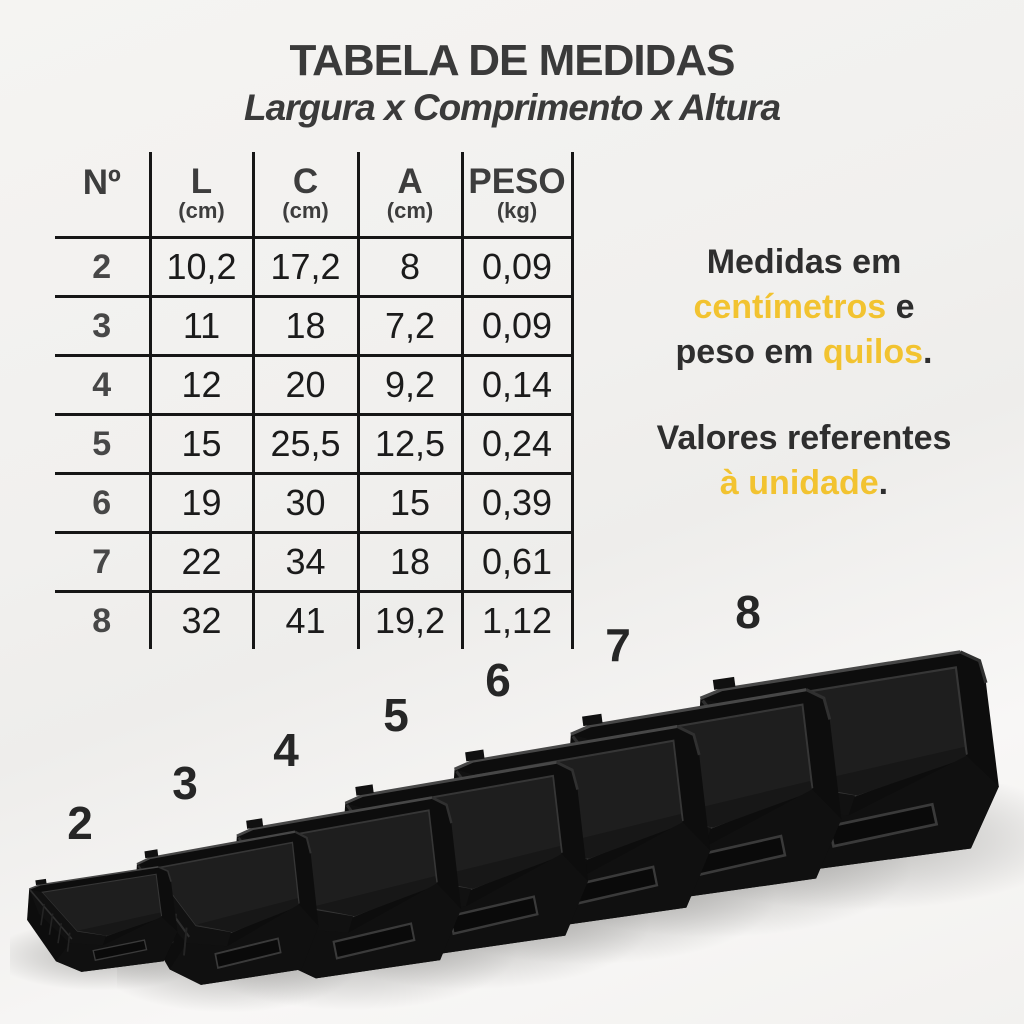 Image resolution: width=1024 pixels, height=1024 pixels. Describe the element at coordinates (498, 680) in the screenshot. I see `bin-number-label: 6` at that location.